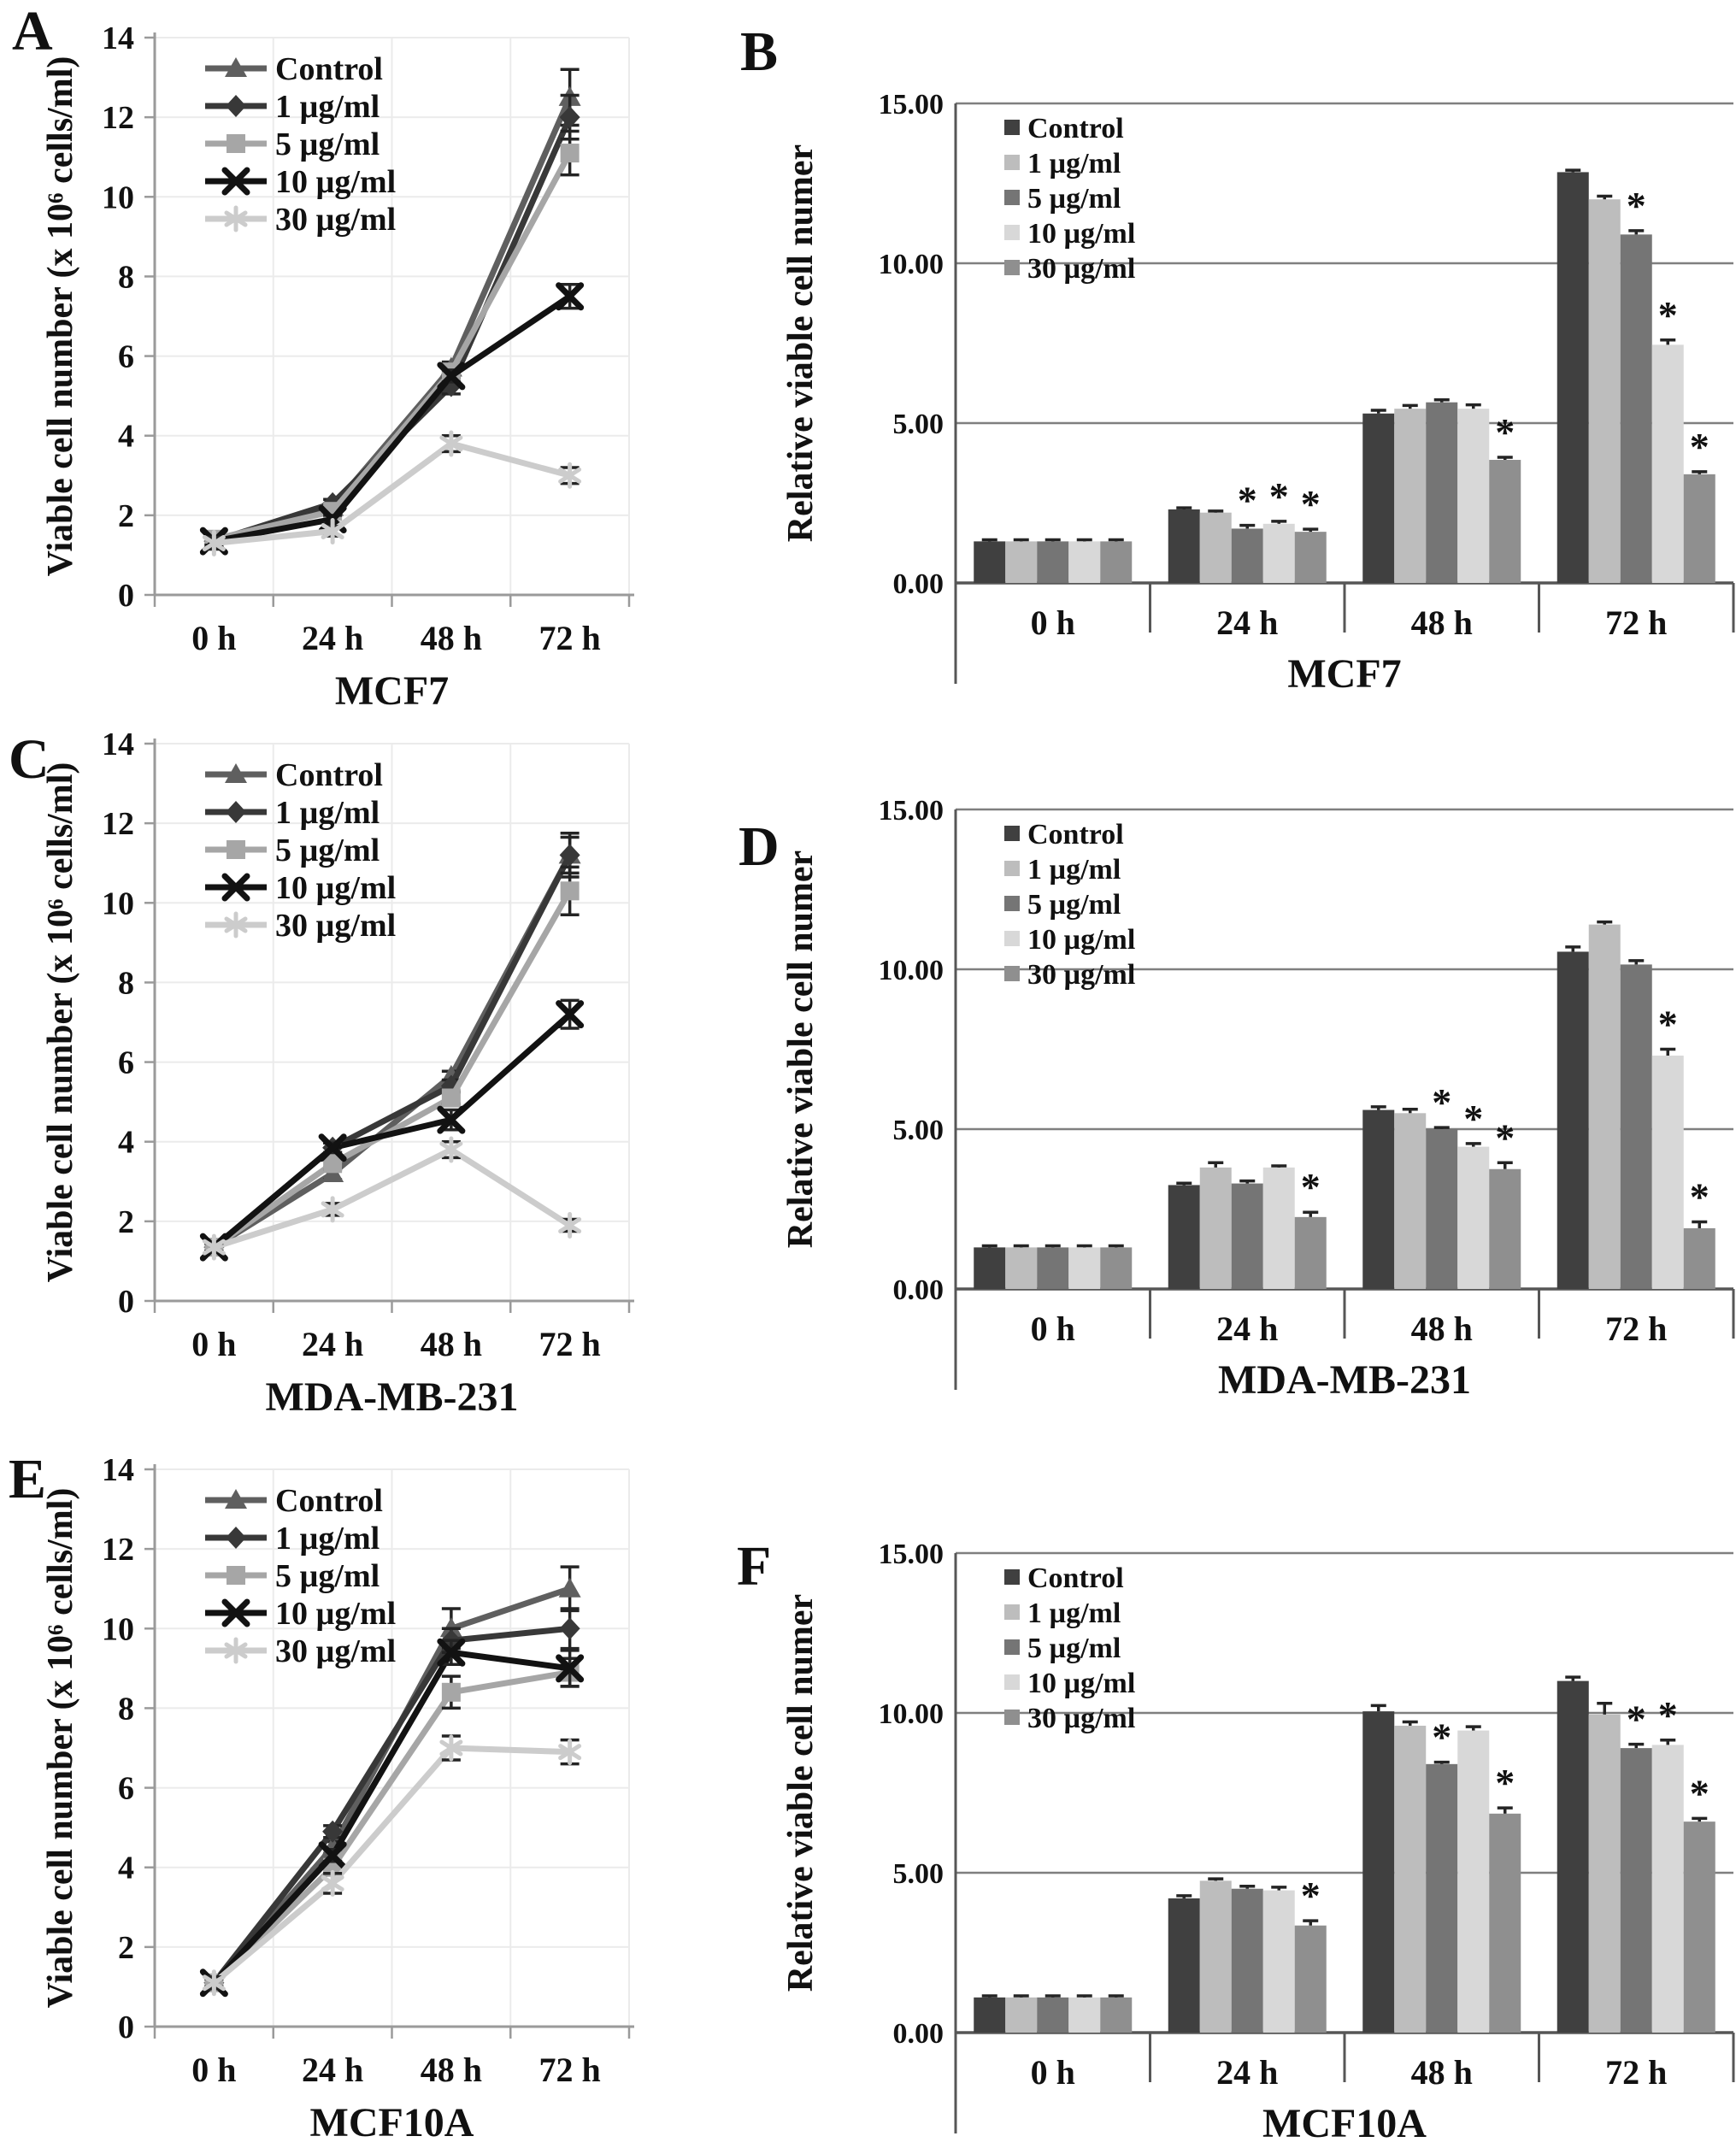 The image size is (1736, 2148). I want to click on series-10-g-ml: *, so click(1376, 1863).